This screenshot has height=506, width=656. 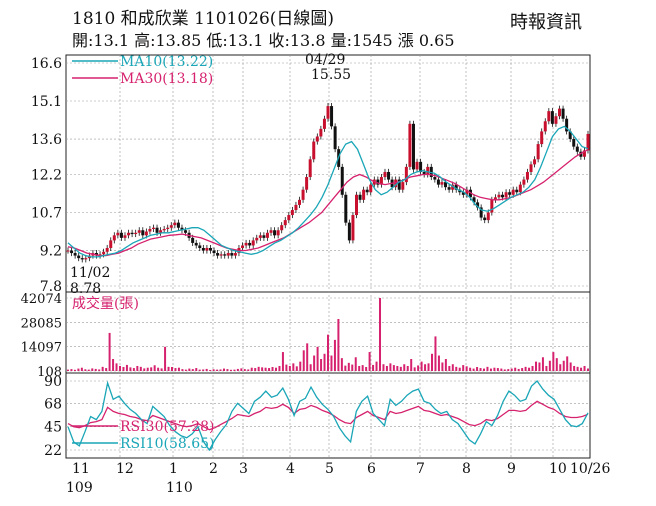 I want to click on x-tick-label: 12, so click(x=125, y=469).